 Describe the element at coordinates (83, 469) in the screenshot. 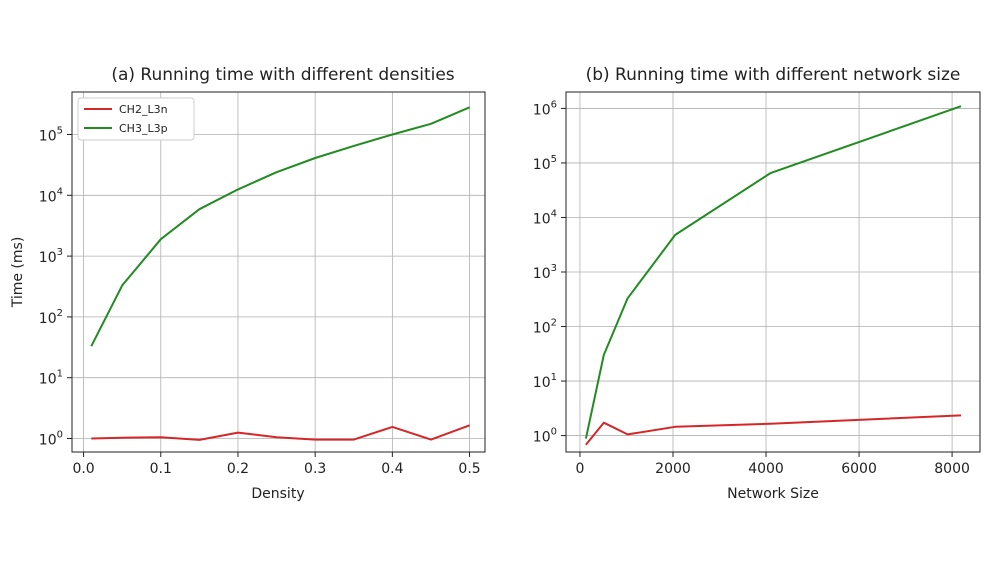

I see `x-tick-label: 0.0` at that location.